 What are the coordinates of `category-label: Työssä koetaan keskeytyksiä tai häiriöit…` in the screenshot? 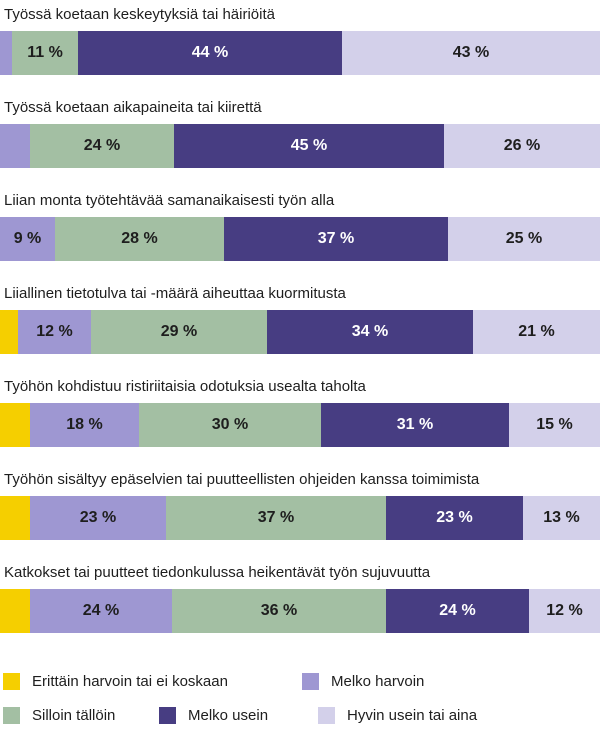 It's located at (139, 14).